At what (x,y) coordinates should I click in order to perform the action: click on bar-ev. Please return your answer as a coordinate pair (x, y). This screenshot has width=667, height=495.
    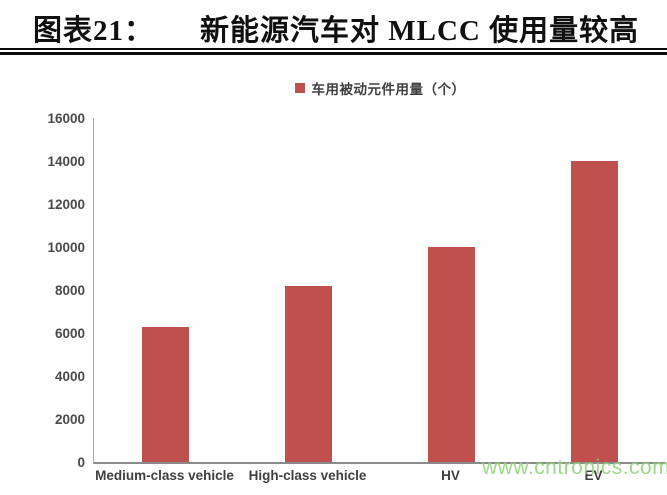
    Looking at the image, I should click on (594, 311).